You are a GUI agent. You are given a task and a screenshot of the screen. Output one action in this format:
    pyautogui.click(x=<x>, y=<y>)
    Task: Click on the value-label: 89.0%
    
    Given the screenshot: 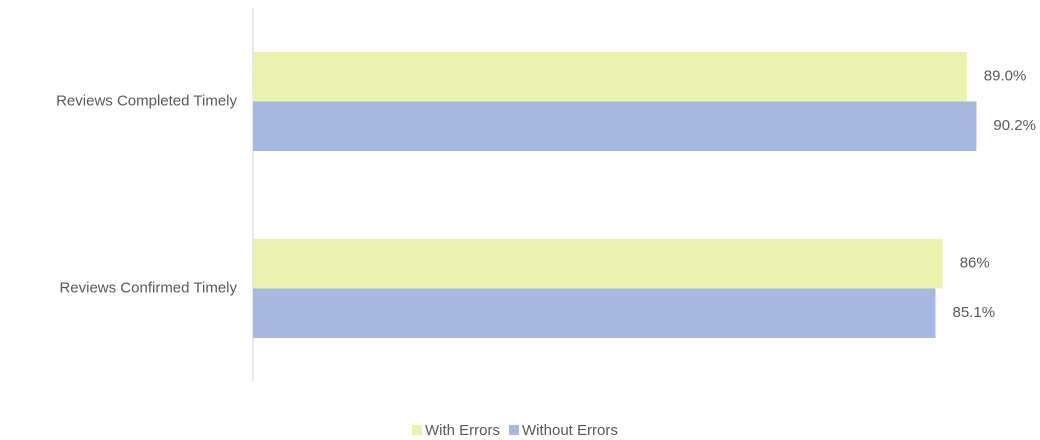 What is the action you would take?
    pyautogui.click(x=1005, y=76)
    